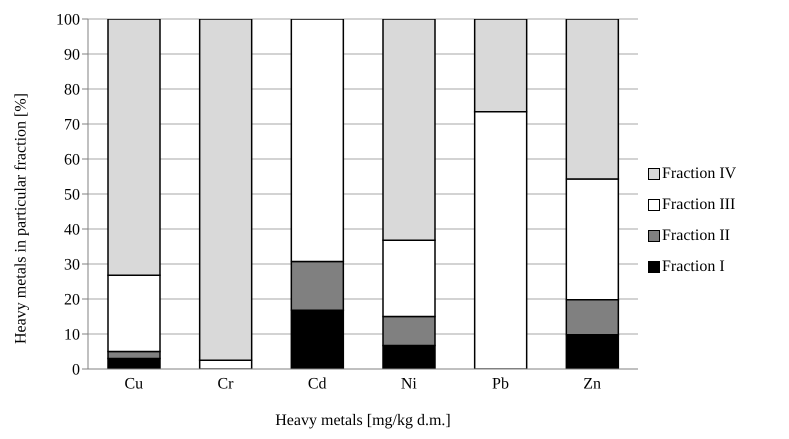 Image resolution: width=789 pixels, height=439 pixels. I want to click on x-axis-title: Heavy metals [mg/kg d.m.], so click(363, 420).